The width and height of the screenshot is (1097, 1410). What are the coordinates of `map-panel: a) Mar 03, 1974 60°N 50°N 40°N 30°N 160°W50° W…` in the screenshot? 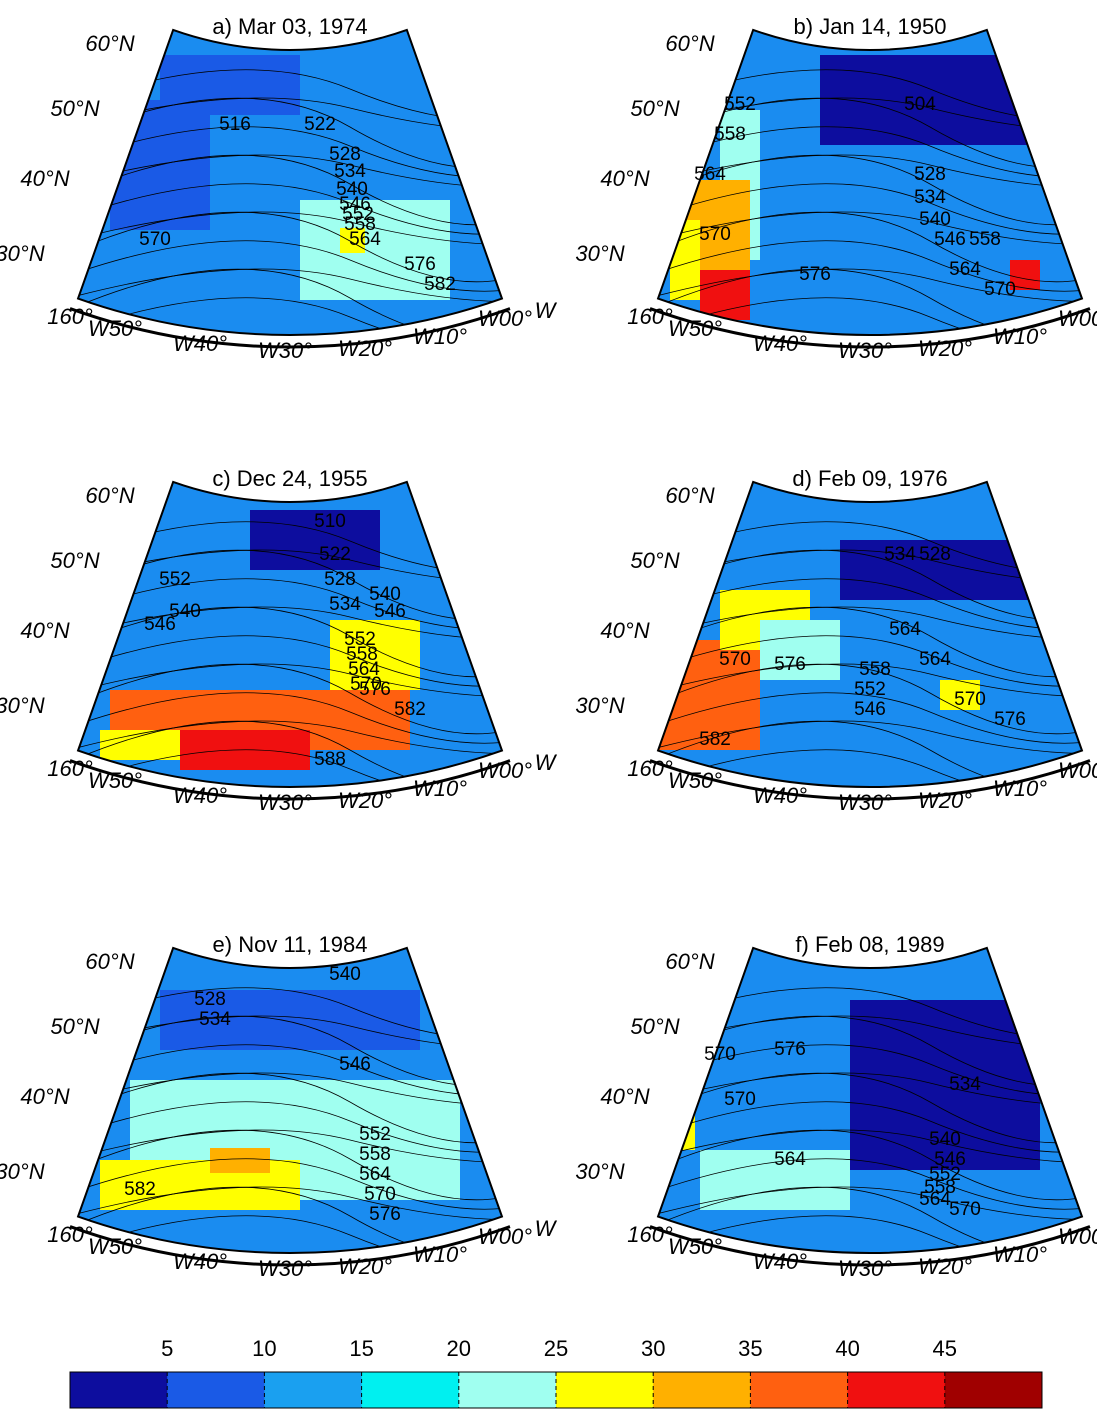 It's located at (279, 188).